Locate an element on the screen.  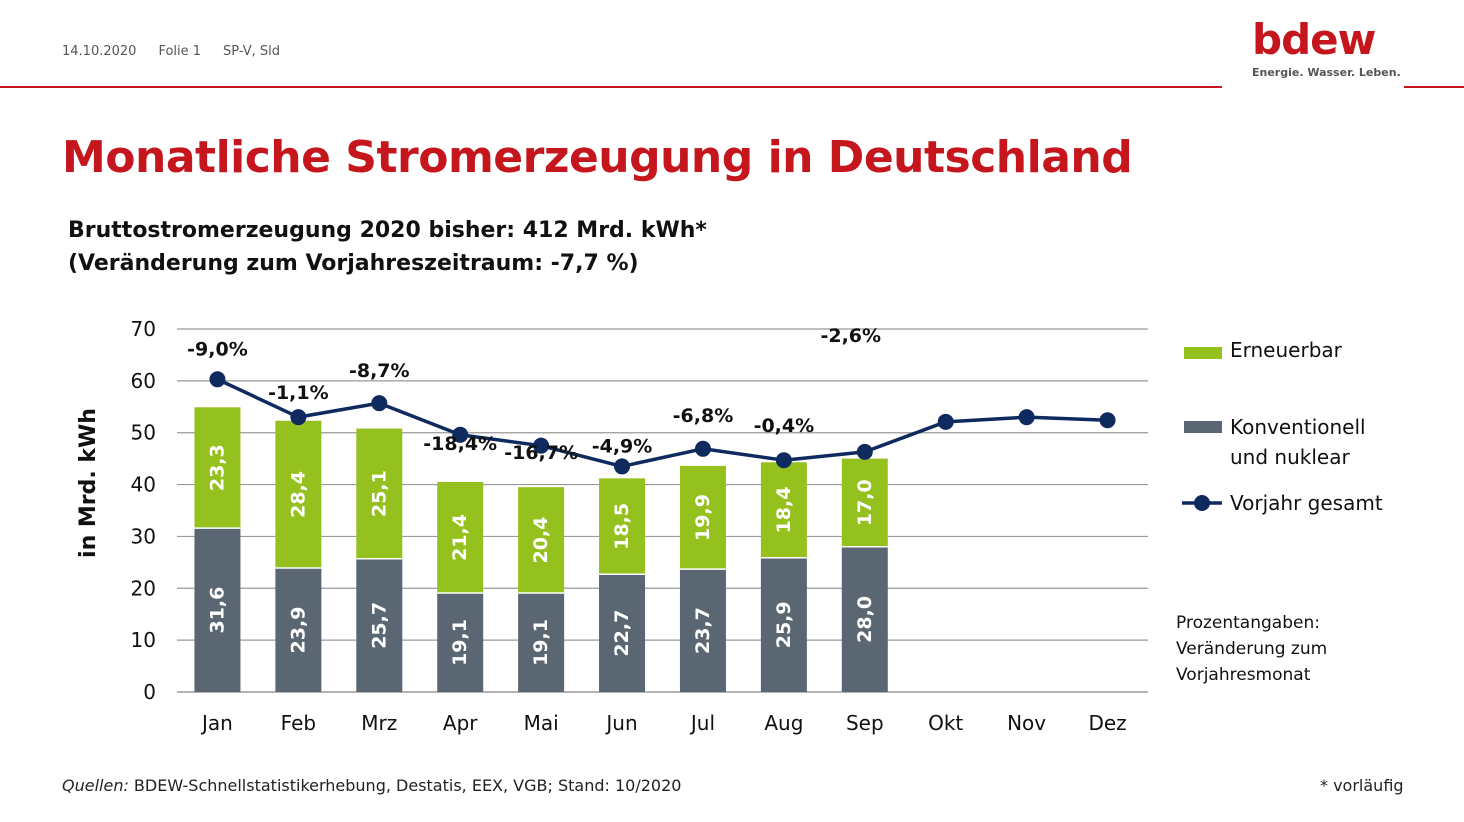
y-tick-label: 70 is located at coordinates (143, 329).